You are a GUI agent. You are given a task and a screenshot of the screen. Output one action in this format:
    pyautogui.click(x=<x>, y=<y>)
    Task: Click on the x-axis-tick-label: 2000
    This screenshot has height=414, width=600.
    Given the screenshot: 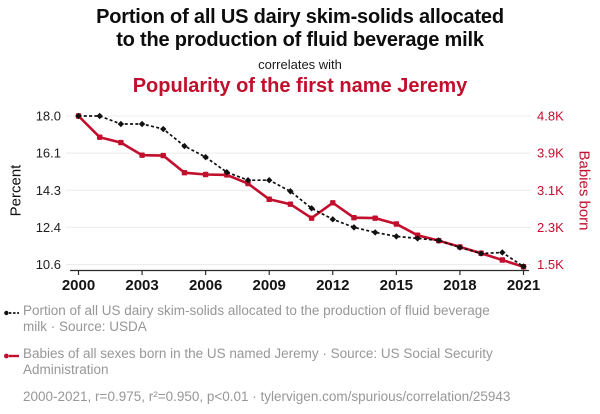 What is the action you would take?
    pyautogui.click(x=78, y=285)
    